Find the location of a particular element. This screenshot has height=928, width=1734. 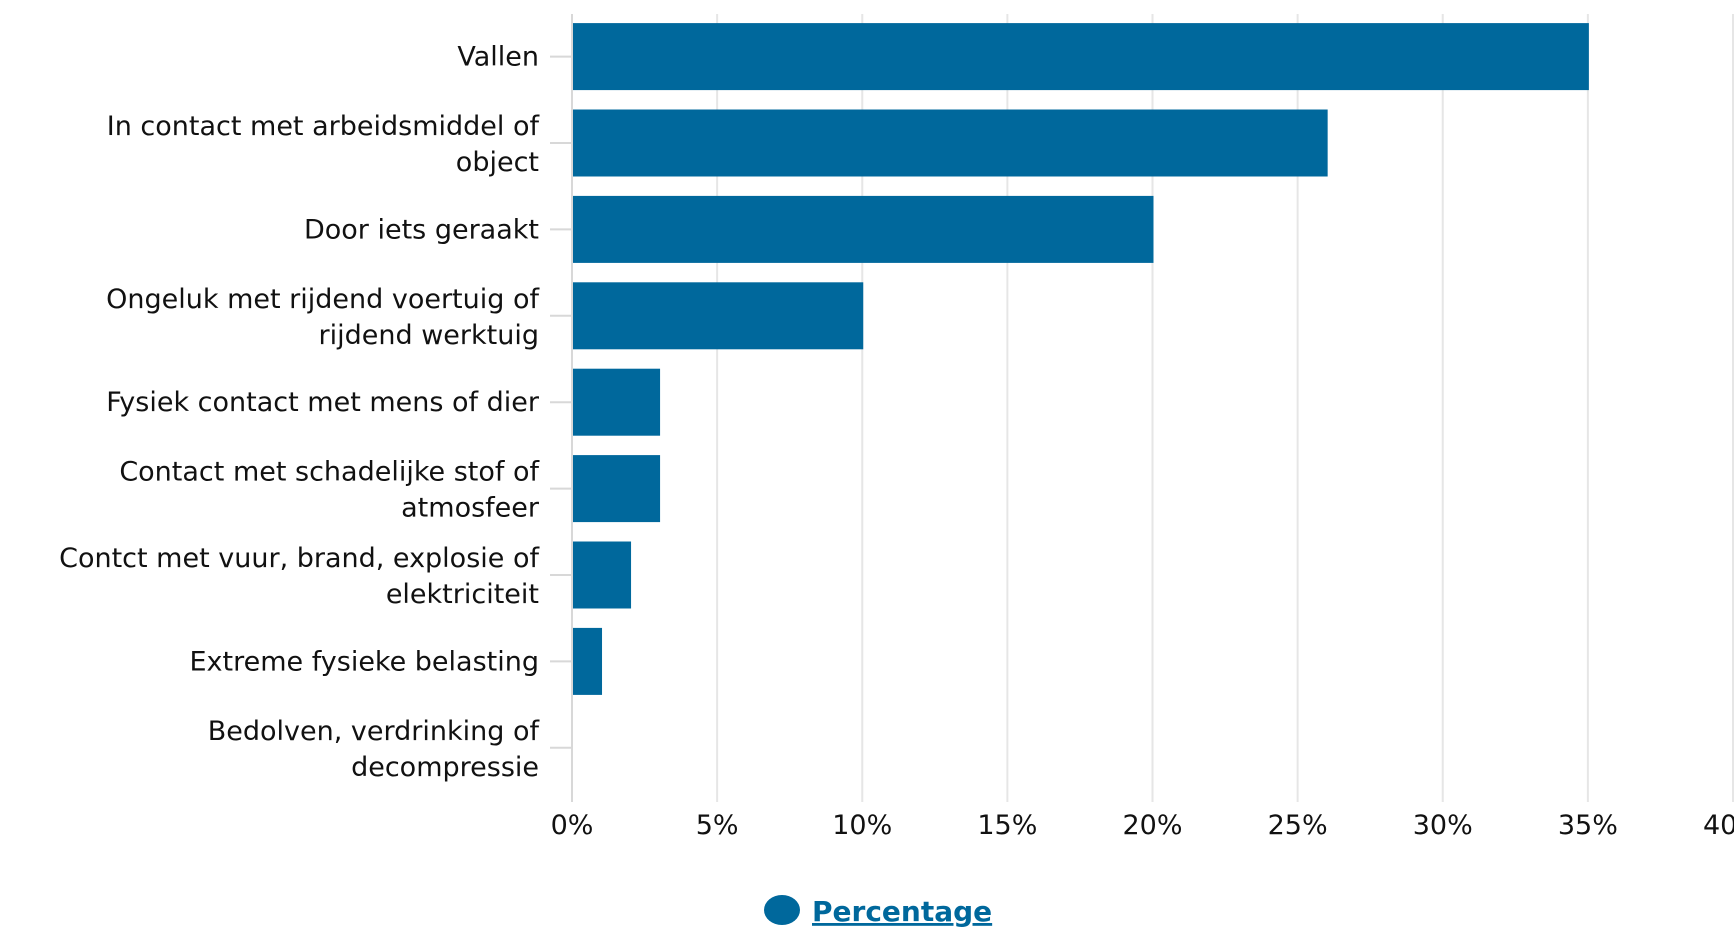

legend-marker is located at coordinates (782, 910).